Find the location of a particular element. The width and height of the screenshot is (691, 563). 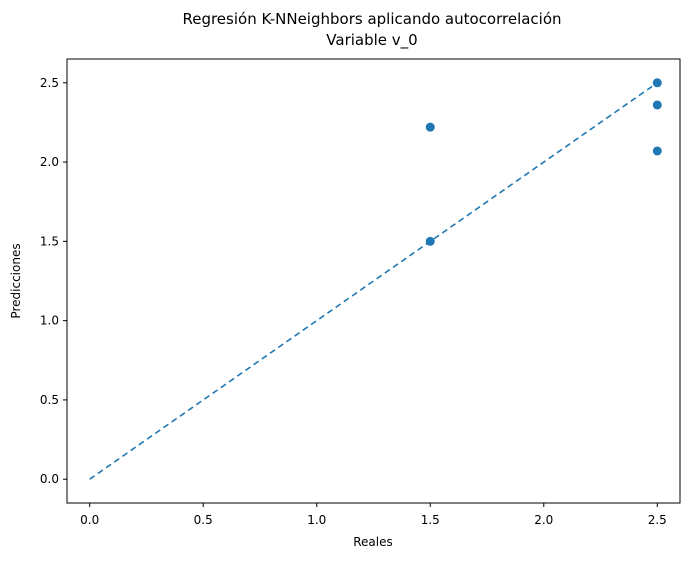

y-tick-label: 2.5 is located at coordinates (49, 83).